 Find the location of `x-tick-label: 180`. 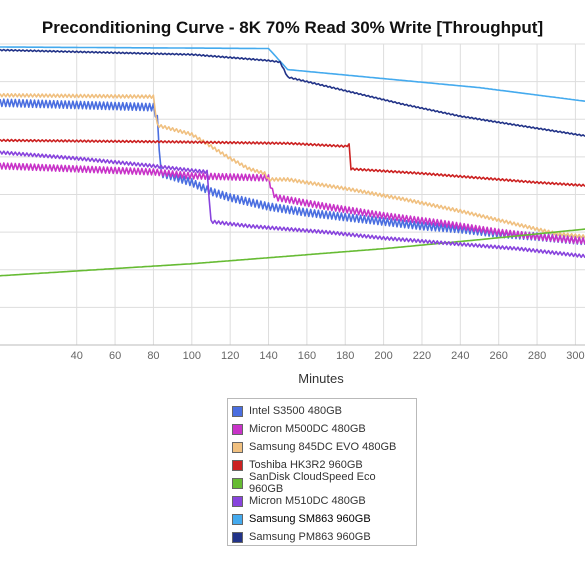

x-tick-label: 180 is located at coordinates (345, 356).